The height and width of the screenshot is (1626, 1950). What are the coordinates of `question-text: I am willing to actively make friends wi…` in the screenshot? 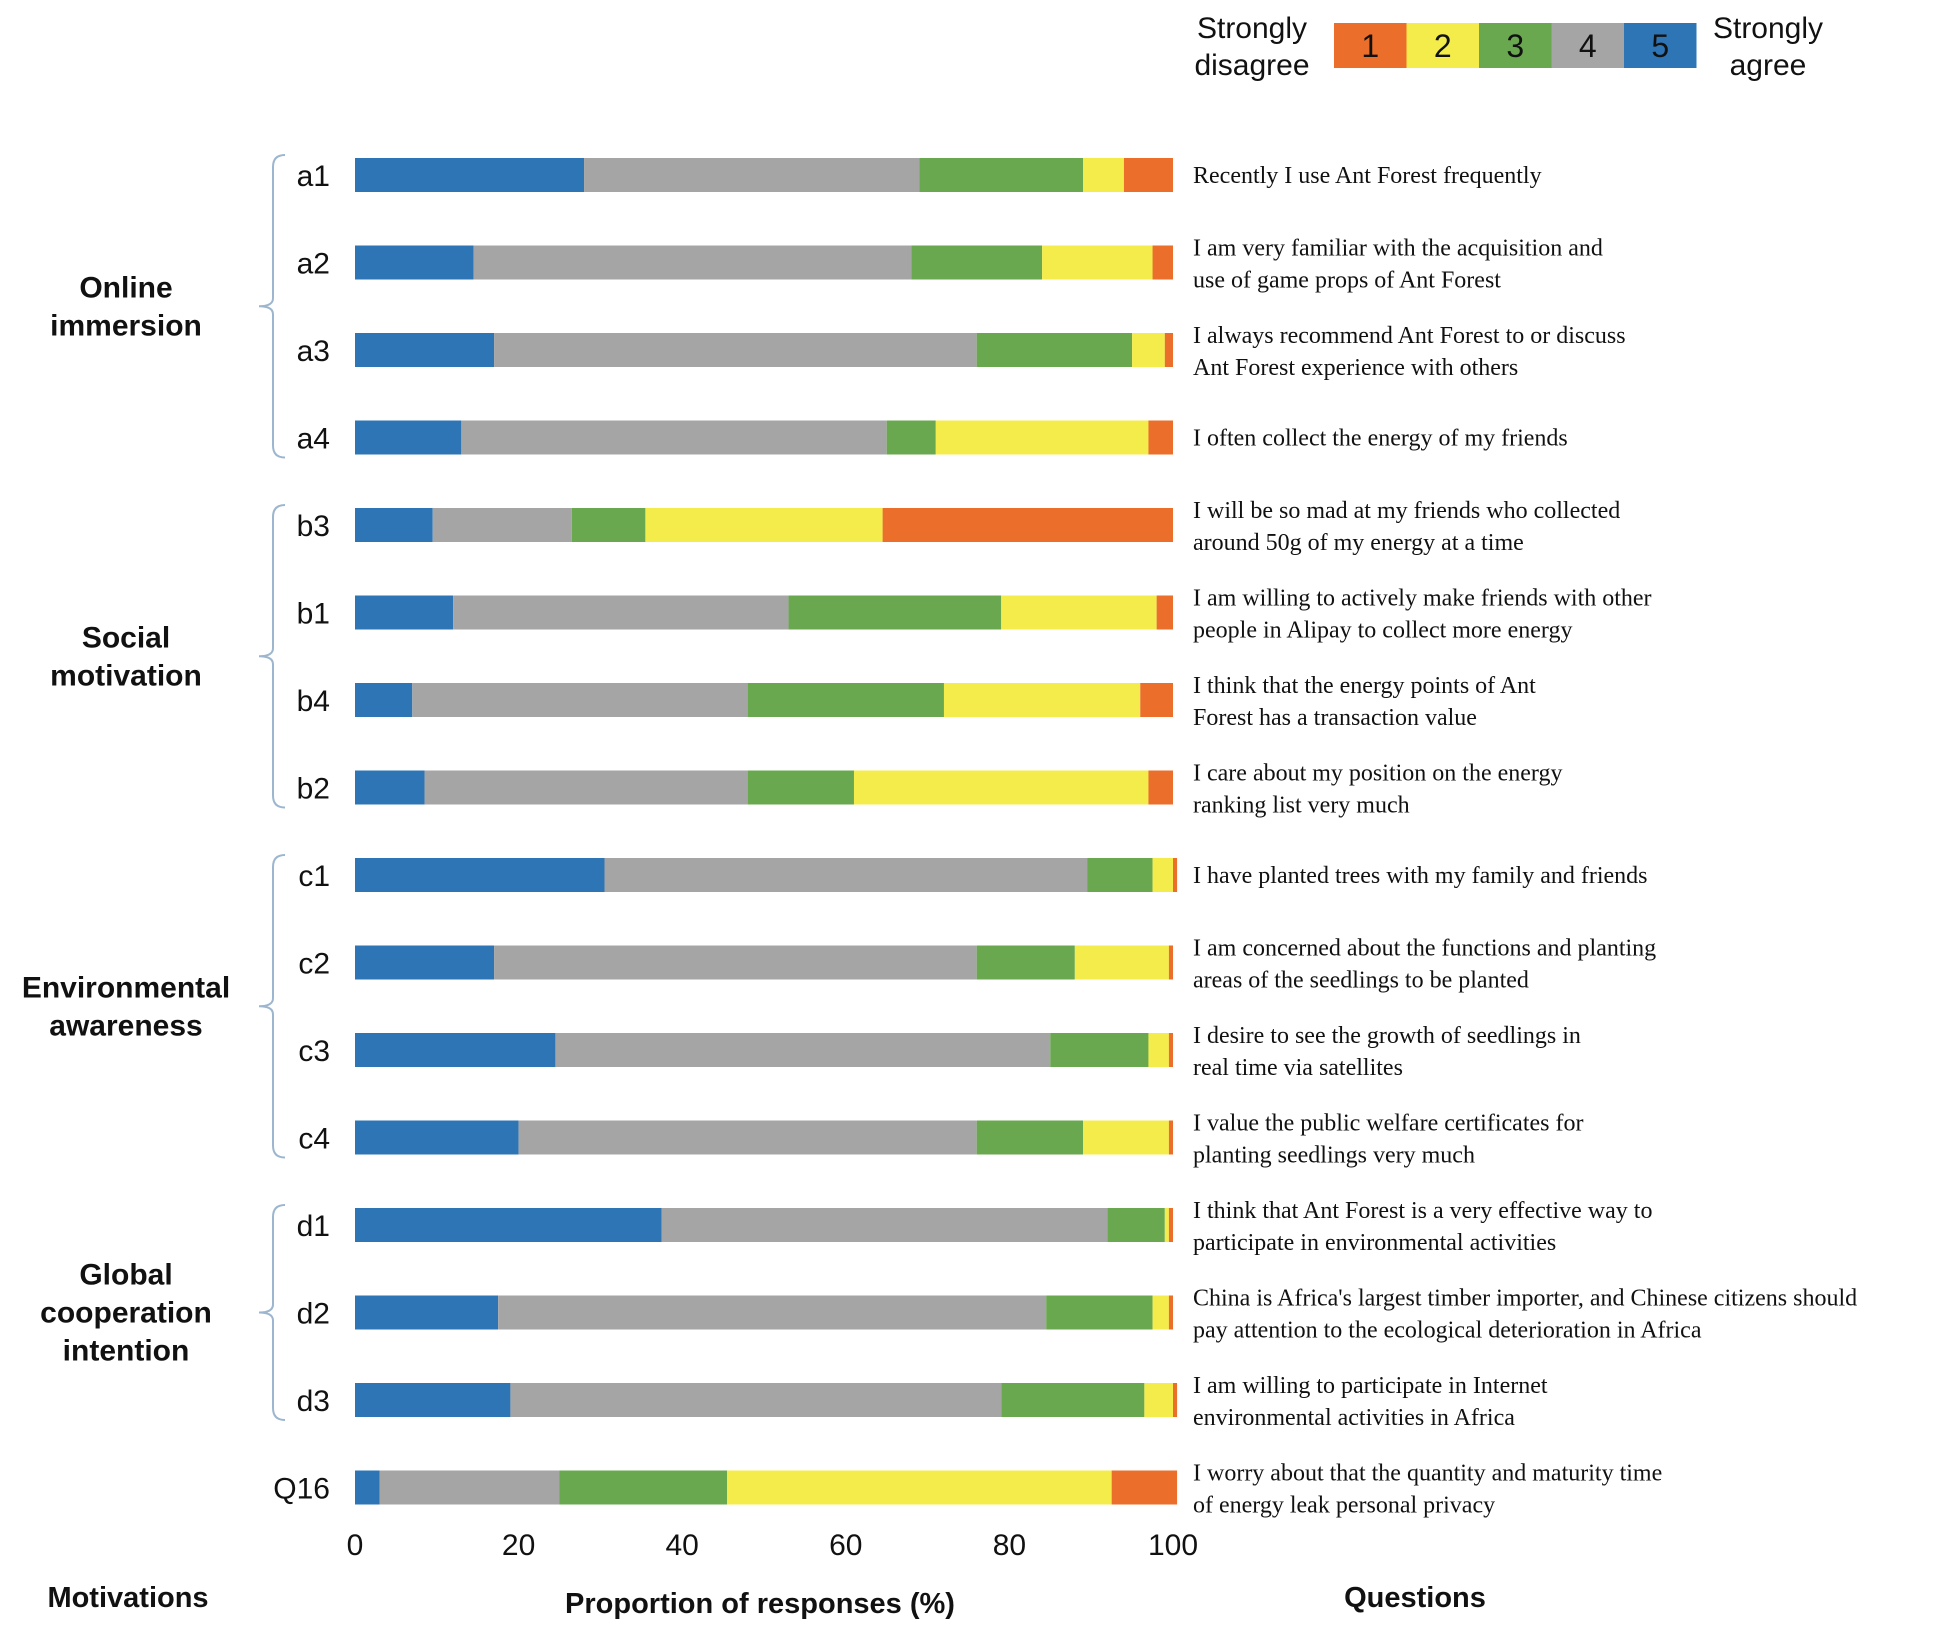 It's located at (1422, 615).